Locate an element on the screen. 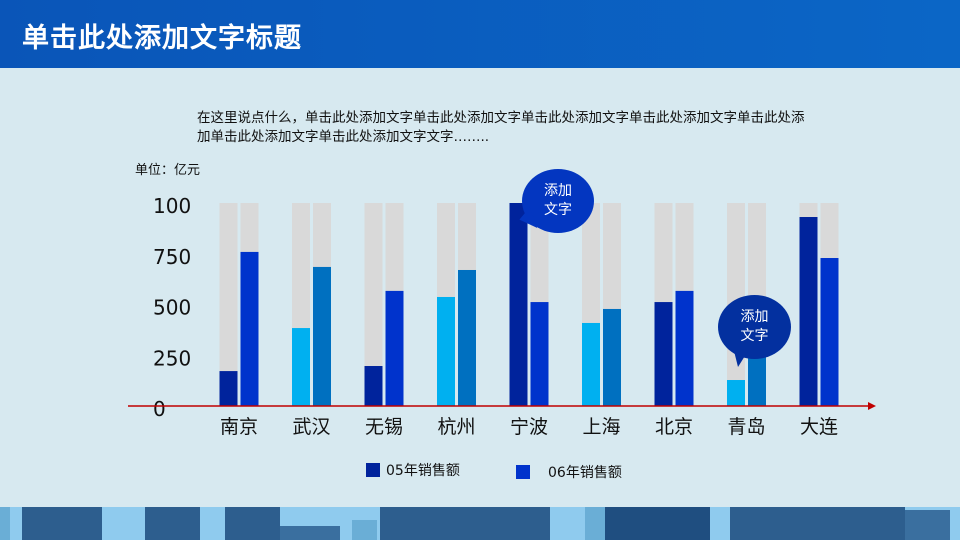  x-tick-label: 青岛 is located at coordinates (746, 427).